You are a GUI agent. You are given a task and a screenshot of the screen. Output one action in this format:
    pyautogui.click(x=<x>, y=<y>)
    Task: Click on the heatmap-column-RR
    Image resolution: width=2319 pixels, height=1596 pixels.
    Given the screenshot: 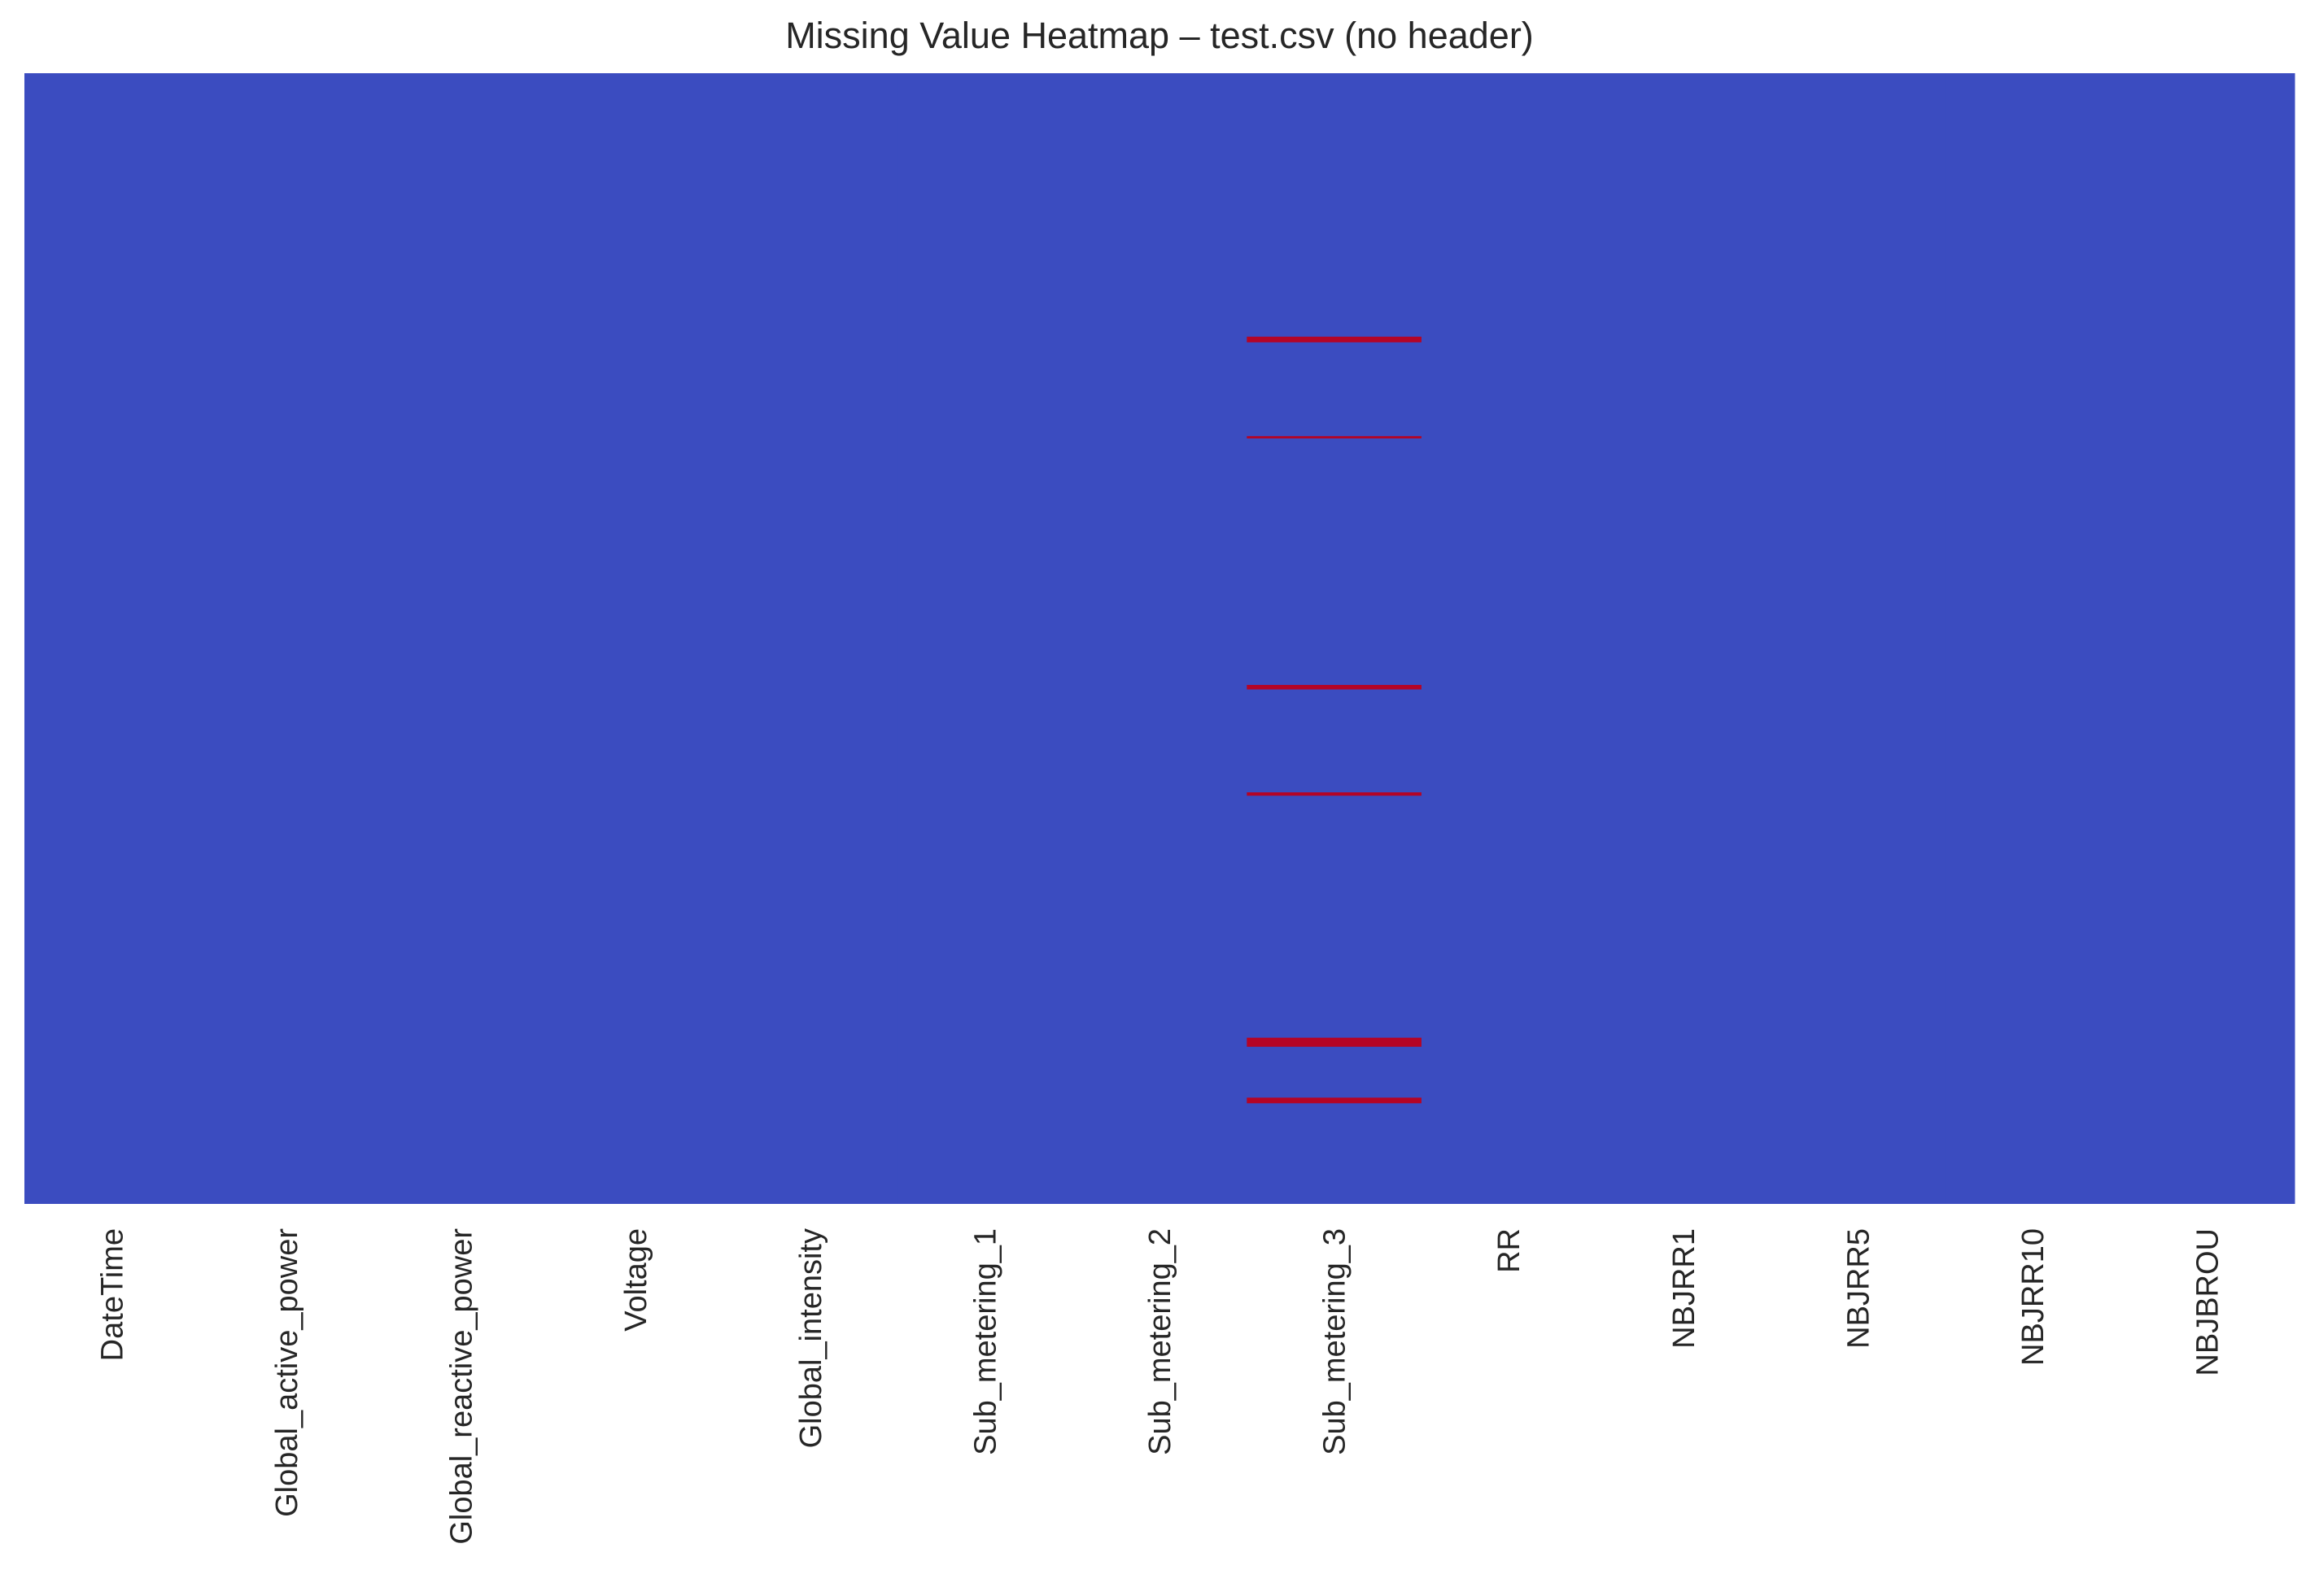 What is the action you would take?
    pyautogui.click(x=1509, y=638)
    